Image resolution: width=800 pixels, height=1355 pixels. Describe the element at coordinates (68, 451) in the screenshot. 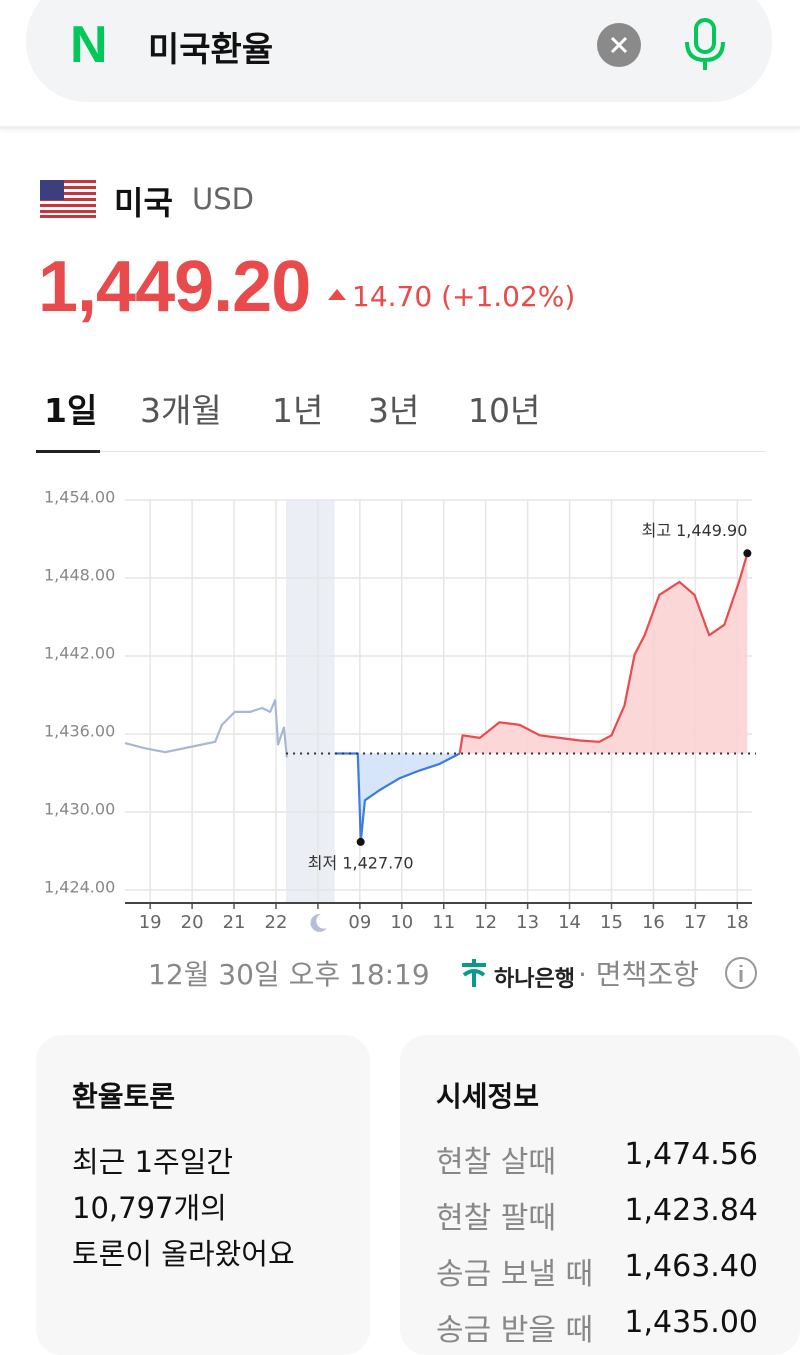

I see `tab-underline` at that location.